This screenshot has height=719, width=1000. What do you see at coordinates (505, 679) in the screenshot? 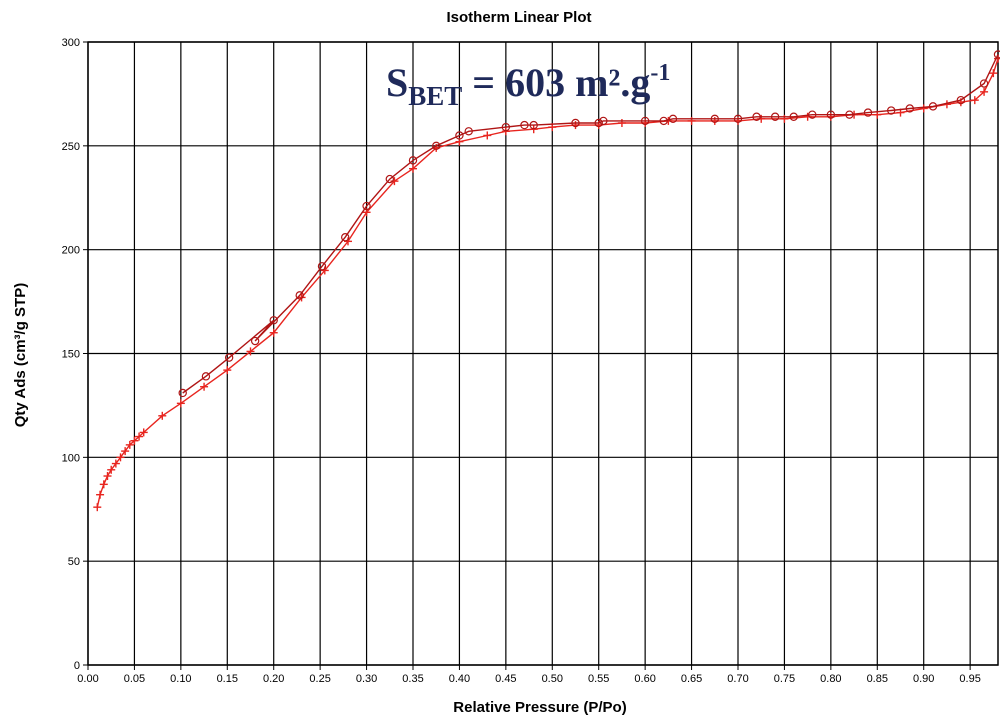
I see `x-tick-label: 0.45` at bounding box center [505, 679].